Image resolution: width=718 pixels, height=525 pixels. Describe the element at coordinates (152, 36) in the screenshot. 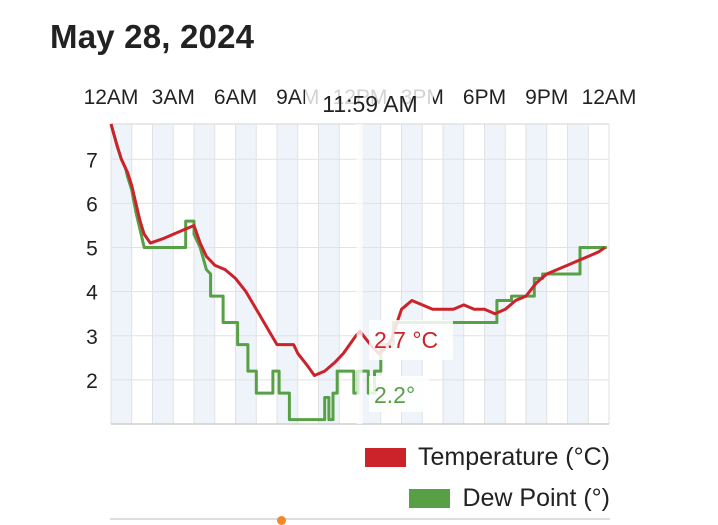

I see `date-title: May 28, 2024` at that location.